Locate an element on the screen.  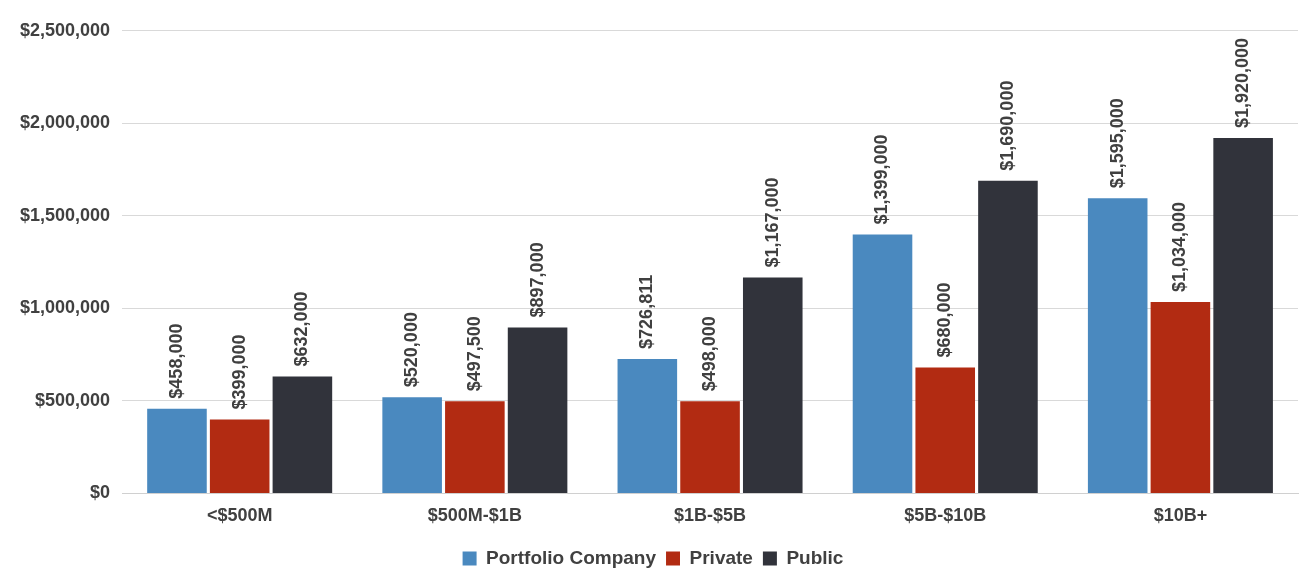
data-label: $1,399,000 is located at coordinates (881, 179).